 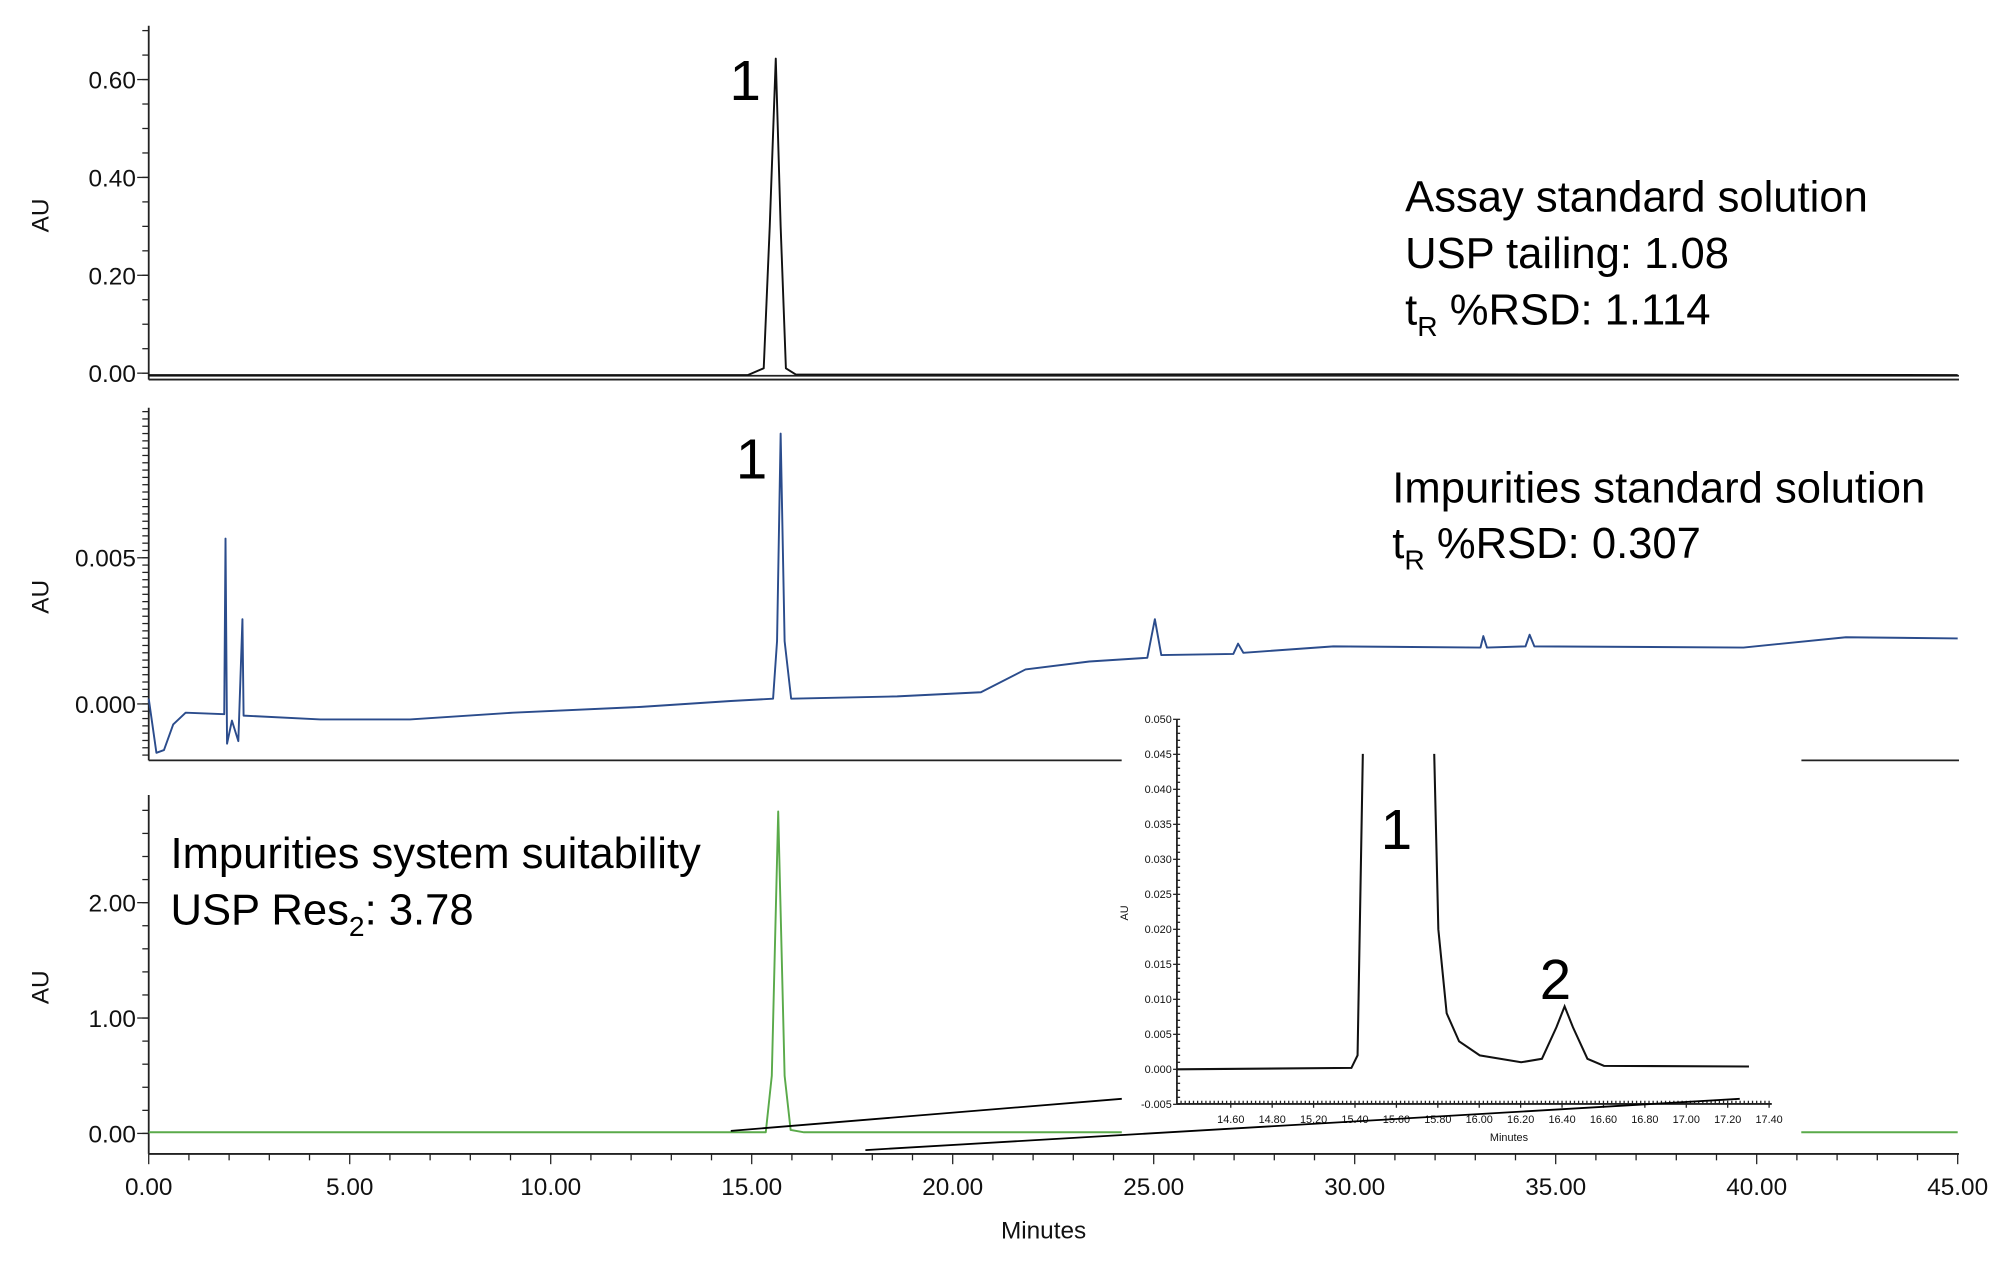 I want to click on inset-background, so click(x=1461, y=930).